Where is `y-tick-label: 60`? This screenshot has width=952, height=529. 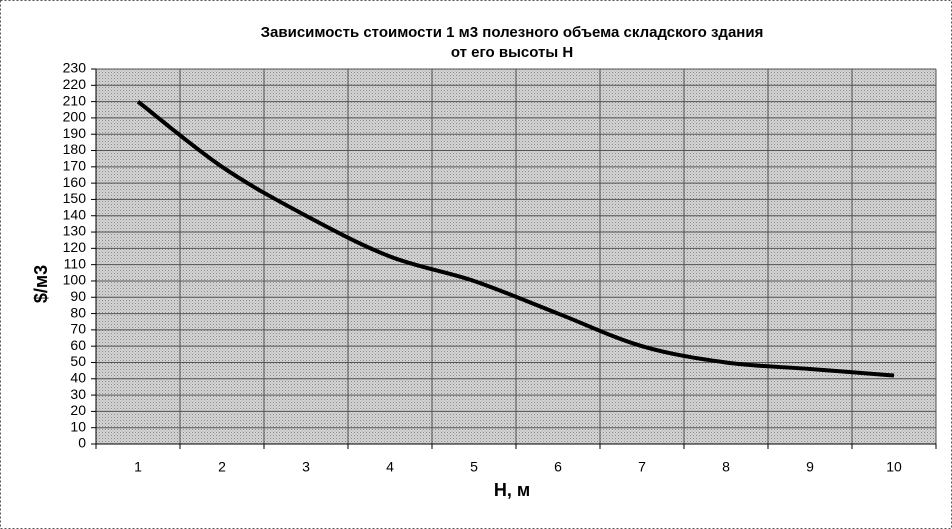
y-tick-label: 60 is located at coordinates (78, 345).